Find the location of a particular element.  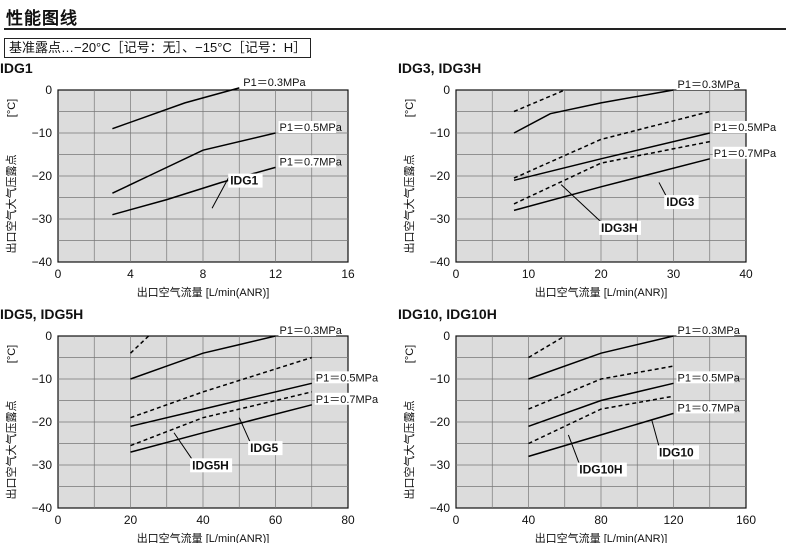

annotation-label: IDG3H is located at coordinates (619, 228).